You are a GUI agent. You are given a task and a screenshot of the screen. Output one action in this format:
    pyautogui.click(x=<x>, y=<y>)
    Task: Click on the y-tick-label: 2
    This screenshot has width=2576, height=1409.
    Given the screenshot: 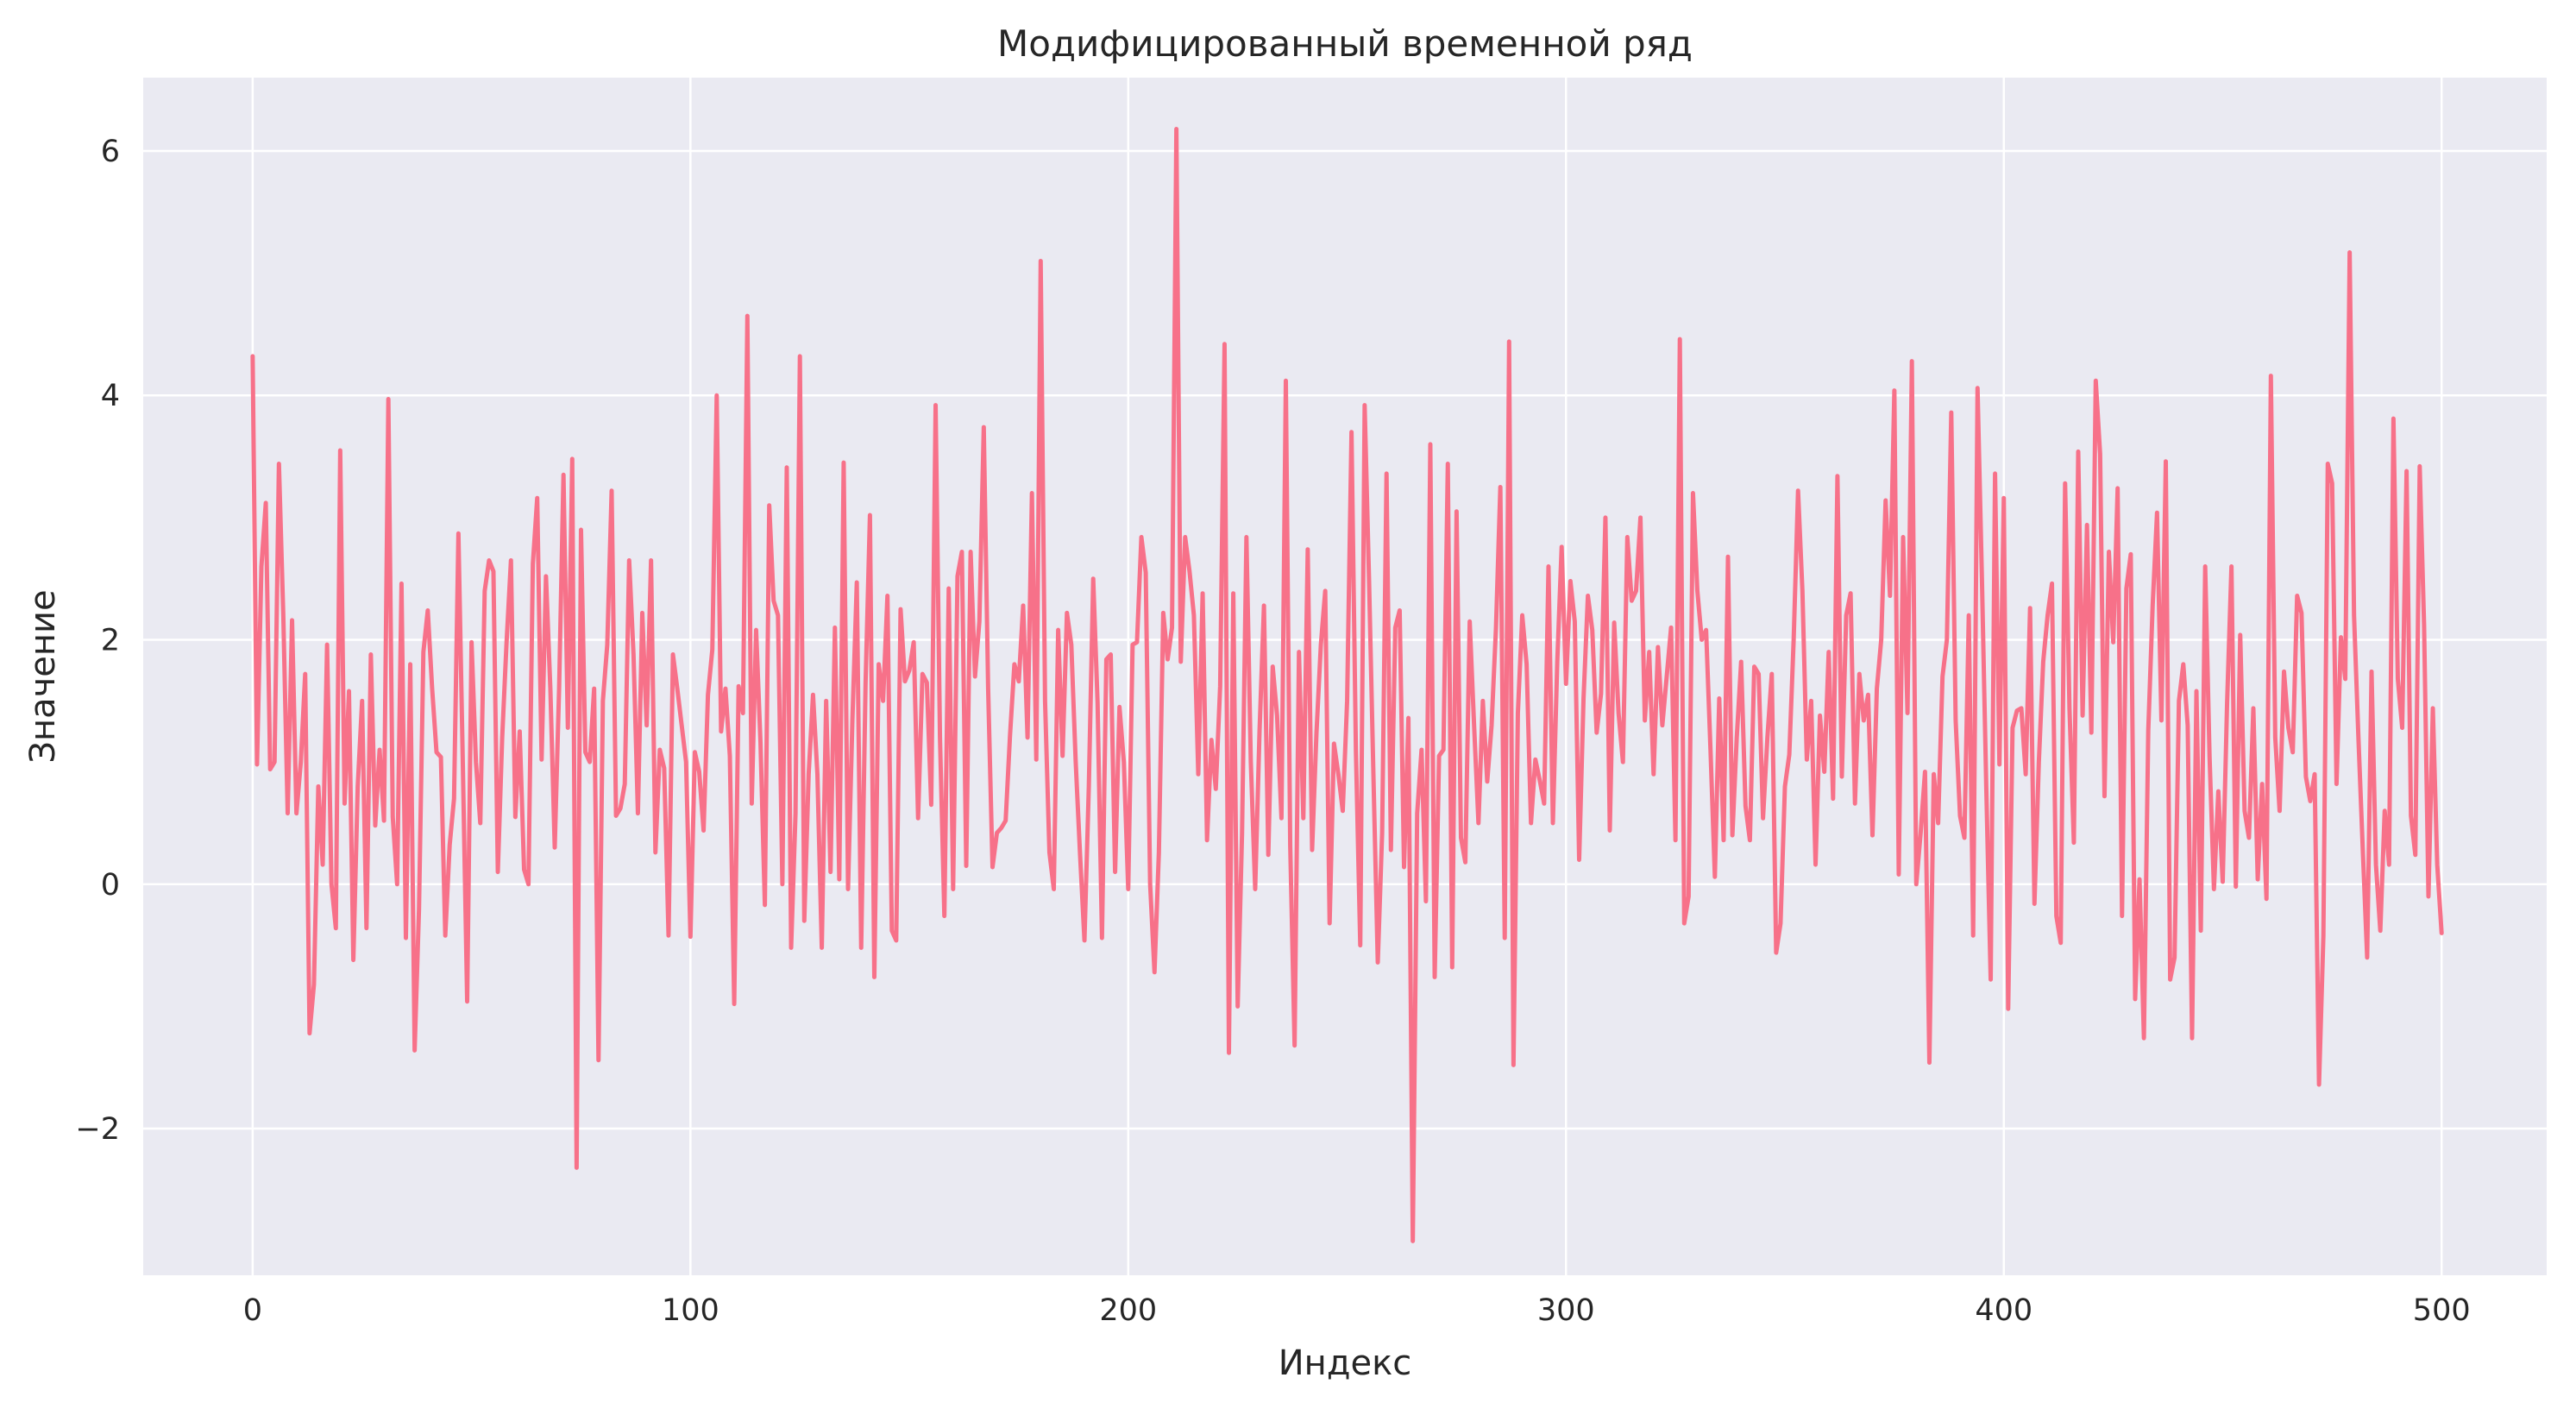 What is the action you would take?
    pyautogui.click(x=110, y=641)
    